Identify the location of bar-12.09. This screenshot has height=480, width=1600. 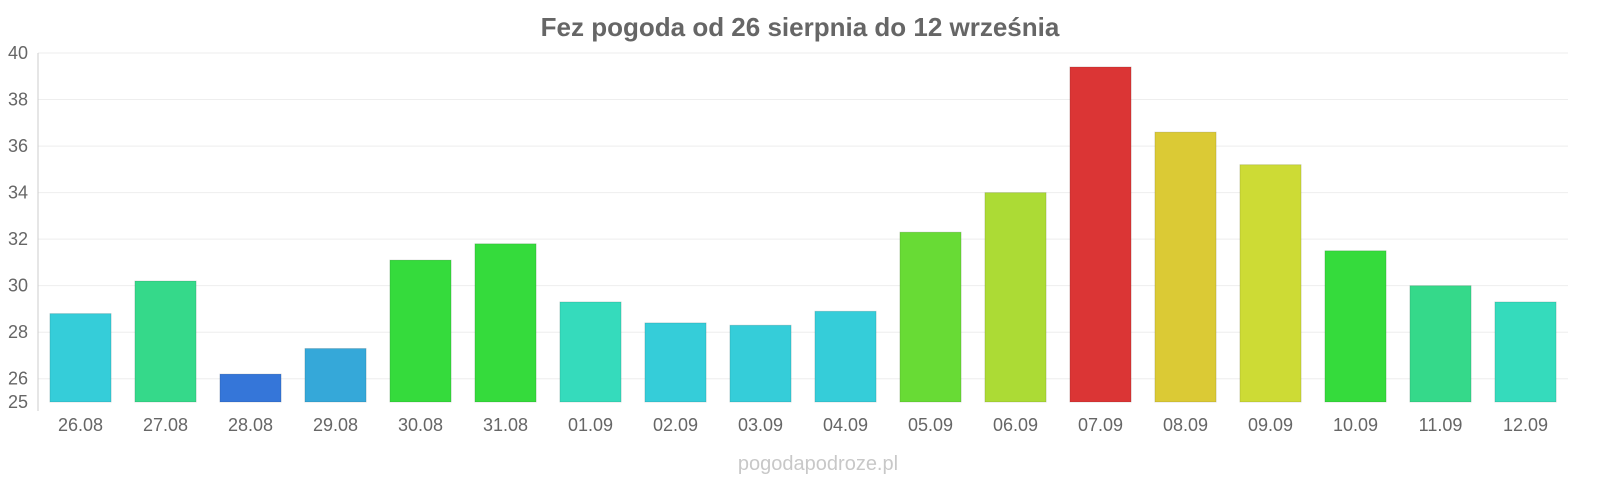
(1525, 352).